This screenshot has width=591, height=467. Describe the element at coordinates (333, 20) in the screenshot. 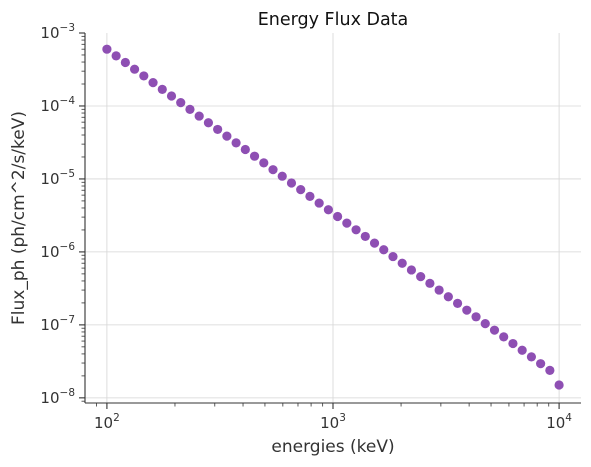

I see `chart-title: Energy Flux Data` at that location.